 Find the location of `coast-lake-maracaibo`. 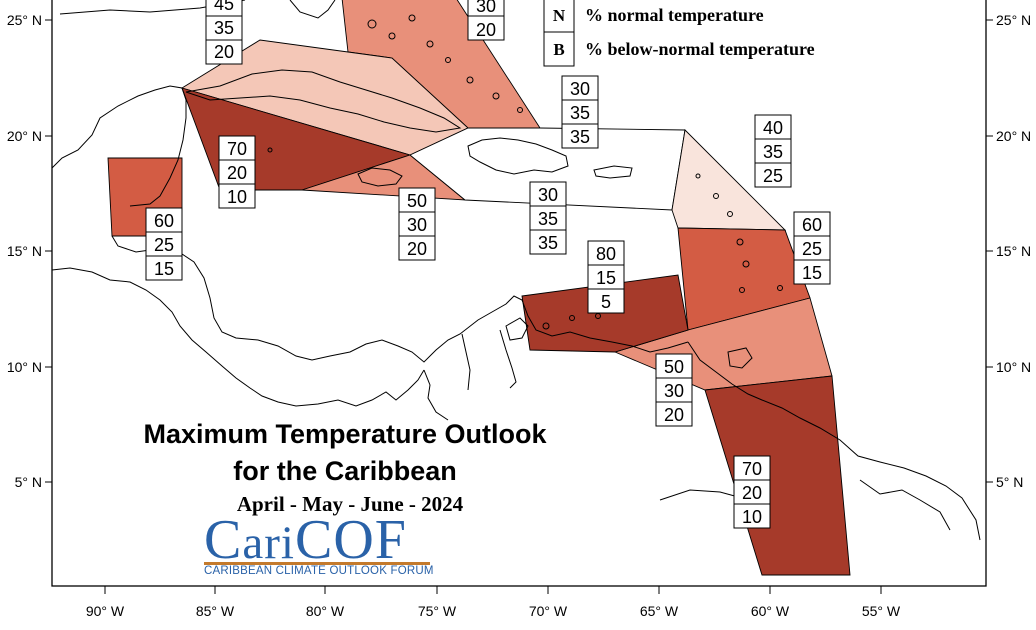

coast-lake-maracaibo is located at coordinates (517, 329).